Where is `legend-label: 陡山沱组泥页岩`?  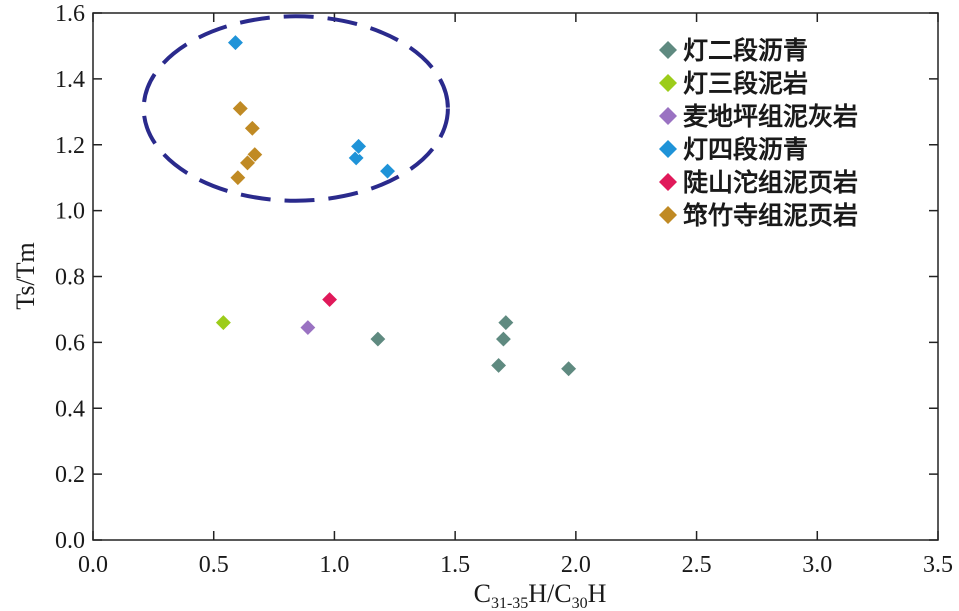
legend-label: 陡山沱组泥页岩 is located at coordinates (770, 182).